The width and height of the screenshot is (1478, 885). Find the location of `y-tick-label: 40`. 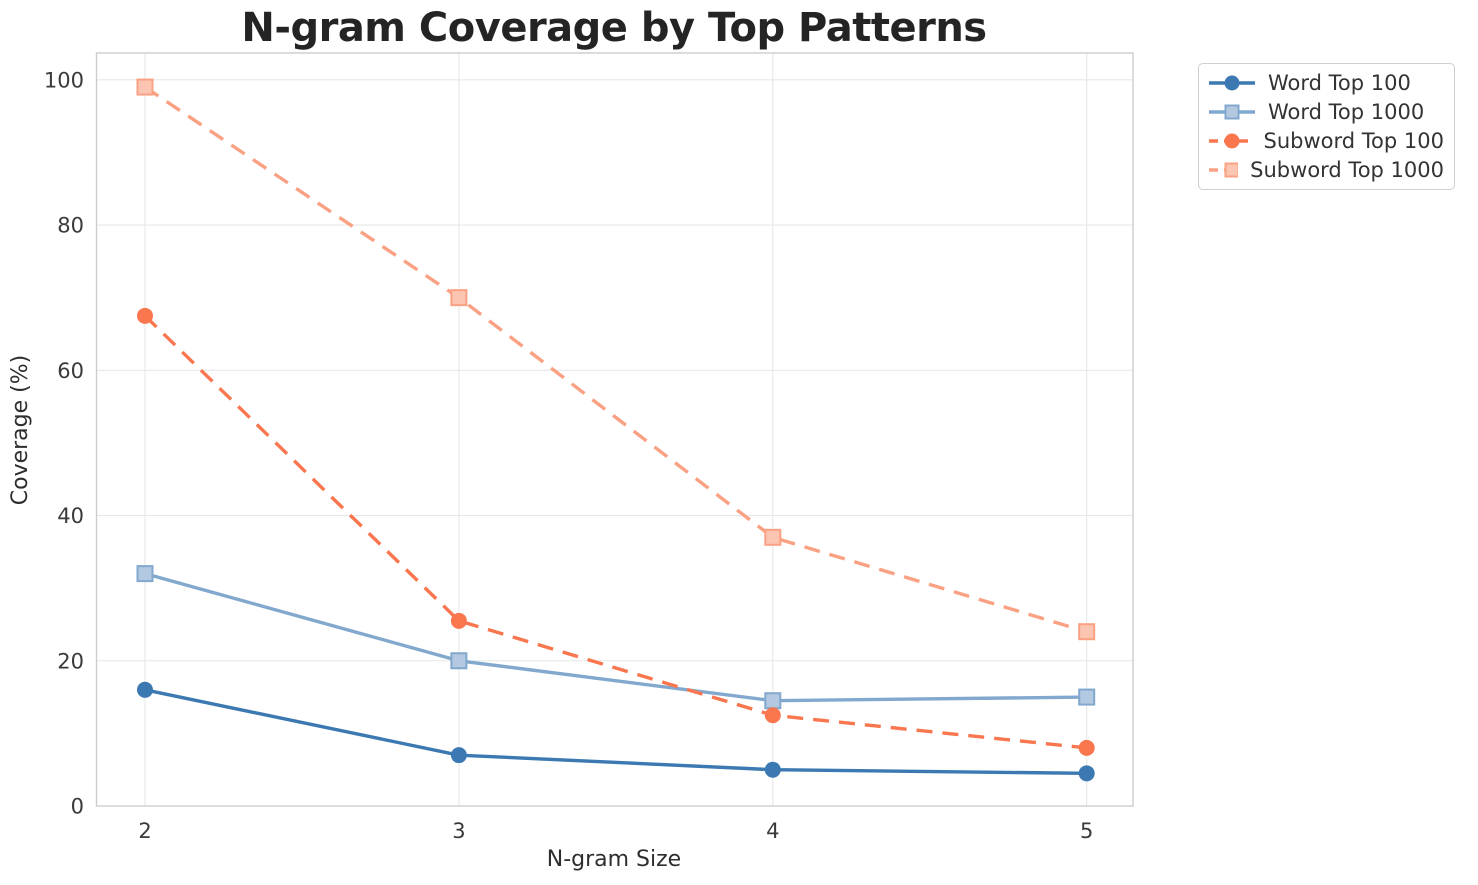

y-tick-label: 40 is located at coordinates (70, 516).